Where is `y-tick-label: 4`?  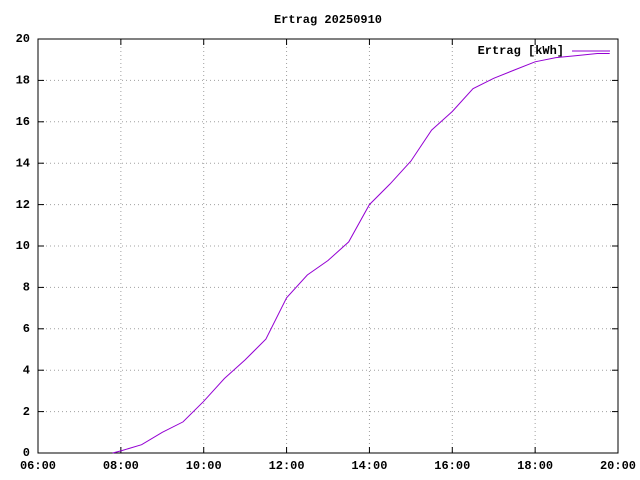 y-tick-label: 4 is located at coordinates (26, 370).